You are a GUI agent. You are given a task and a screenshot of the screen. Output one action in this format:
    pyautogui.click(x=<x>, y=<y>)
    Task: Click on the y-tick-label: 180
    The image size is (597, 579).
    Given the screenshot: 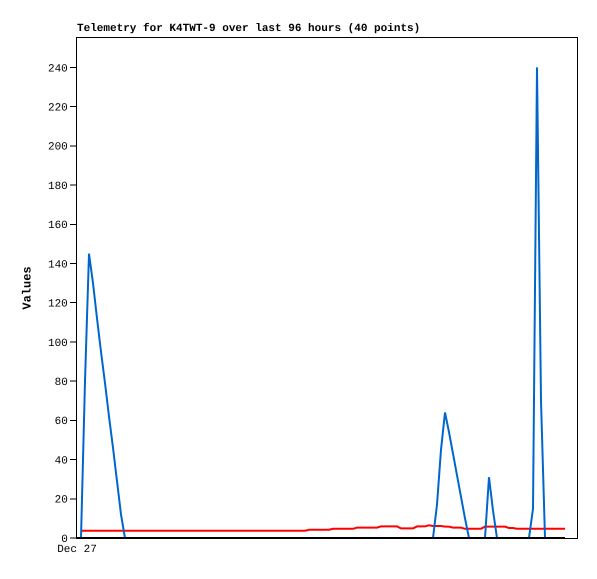 What is the action you would take?
    pyautogui.click(x=58, y=186)
    